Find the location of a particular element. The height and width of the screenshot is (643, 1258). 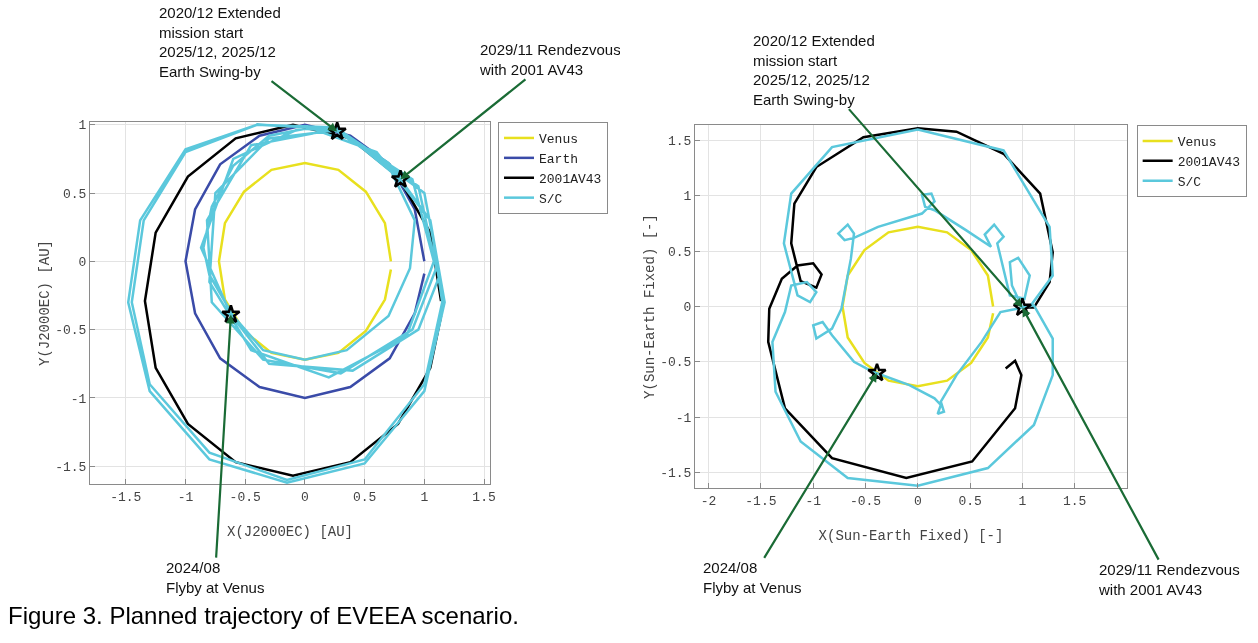

x-tick-label: -2 is located at coordinates (708, 501).